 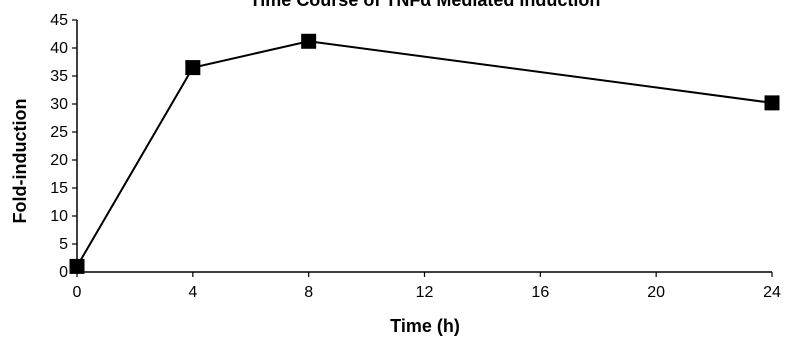 I want to click on chart-title: Time Course of TNFα Mediated Induction, so click(x=425, y=5).